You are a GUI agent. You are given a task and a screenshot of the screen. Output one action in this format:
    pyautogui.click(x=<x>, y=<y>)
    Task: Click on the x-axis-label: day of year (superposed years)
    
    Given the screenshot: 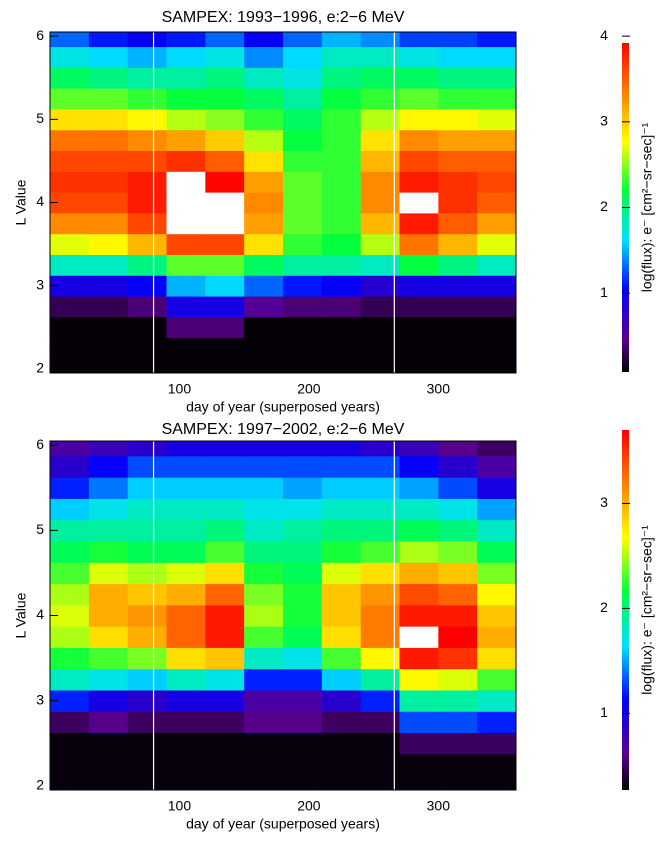 What is the action you would take?
    pyautogui.click(x=283, y=824)
    